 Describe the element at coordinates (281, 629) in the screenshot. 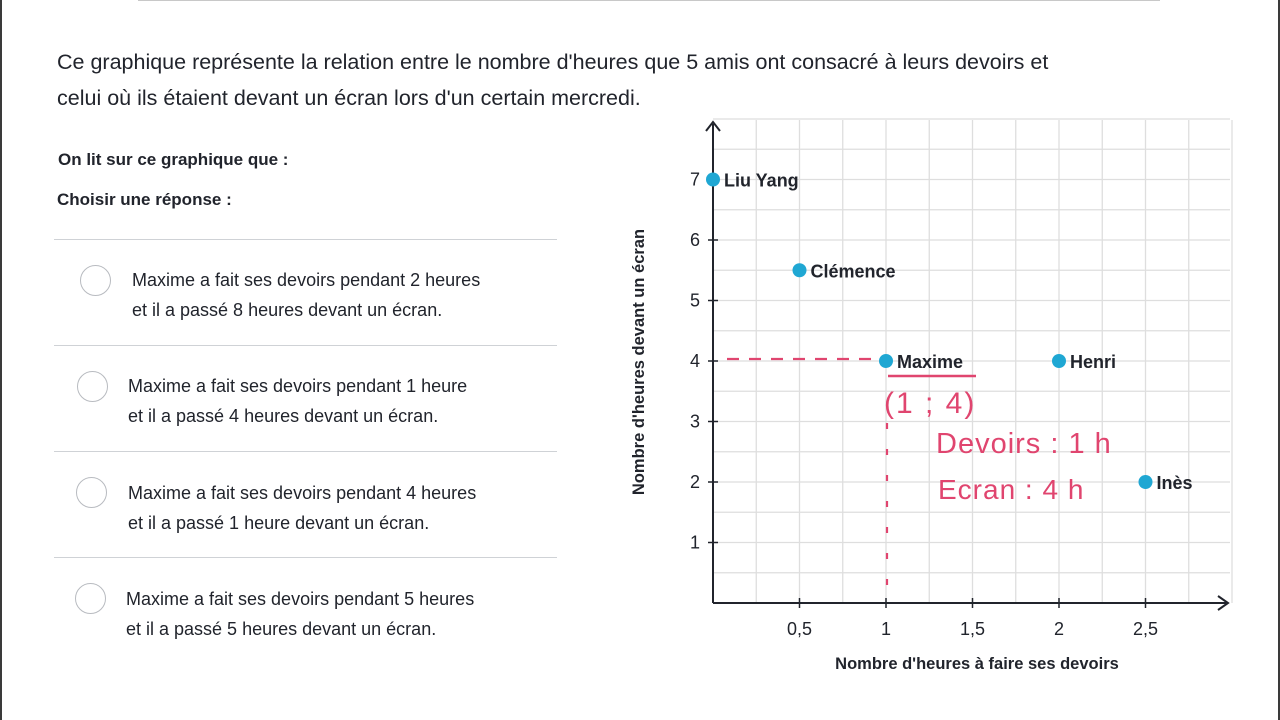

I see `answer-choice-line2: et il a passé 5 heures devant un écran.` at that location.